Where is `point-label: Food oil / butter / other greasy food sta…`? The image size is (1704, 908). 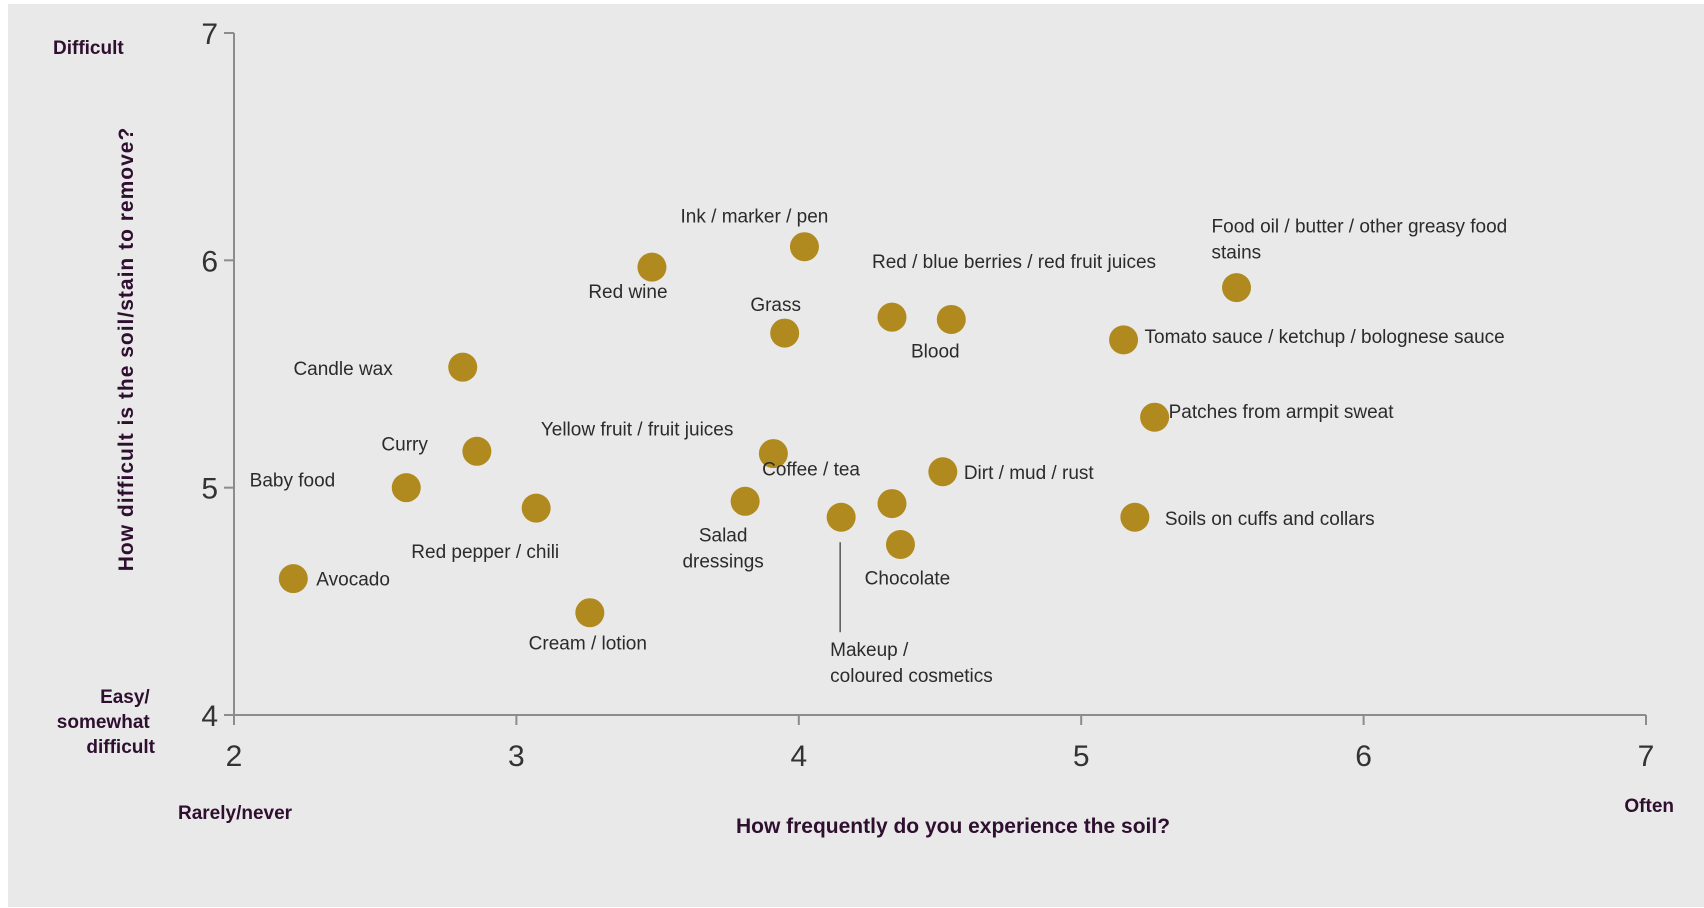
point-label: Food oil / butter / other greasy food sta… is located at coordinates (1360, 240).